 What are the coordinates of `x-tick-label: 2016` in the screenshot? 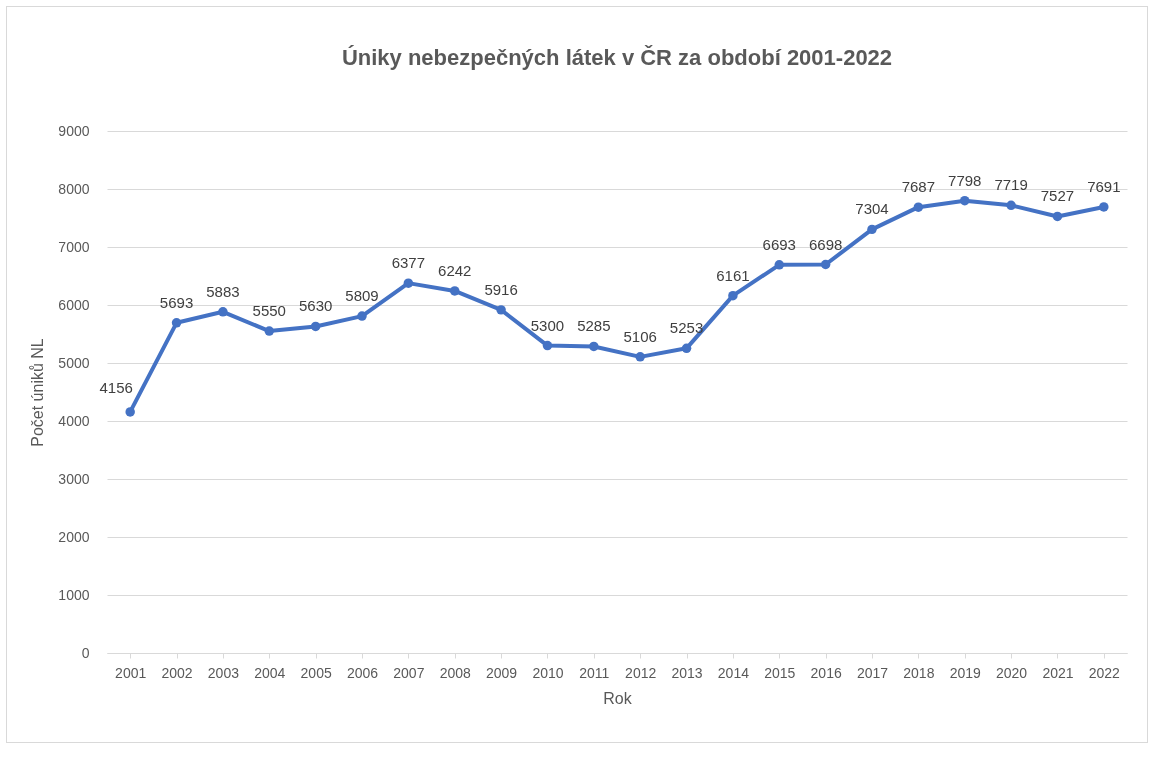 It's located at (826, 672).